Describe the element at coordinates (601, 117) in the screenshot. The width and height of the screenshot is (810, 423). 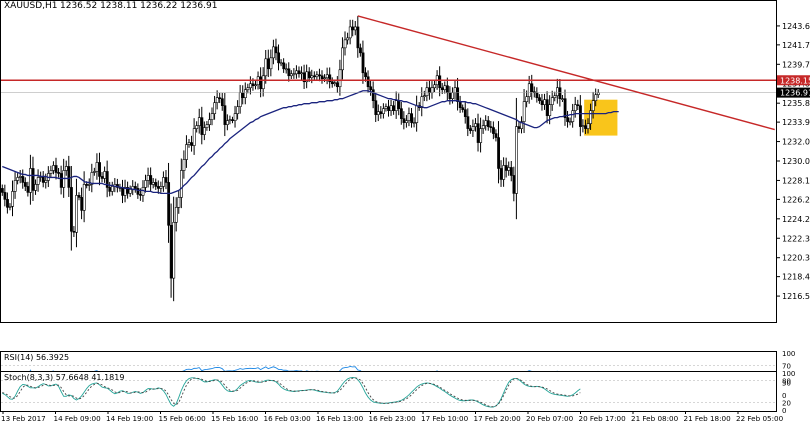
I see `highlight-layer` at that location.